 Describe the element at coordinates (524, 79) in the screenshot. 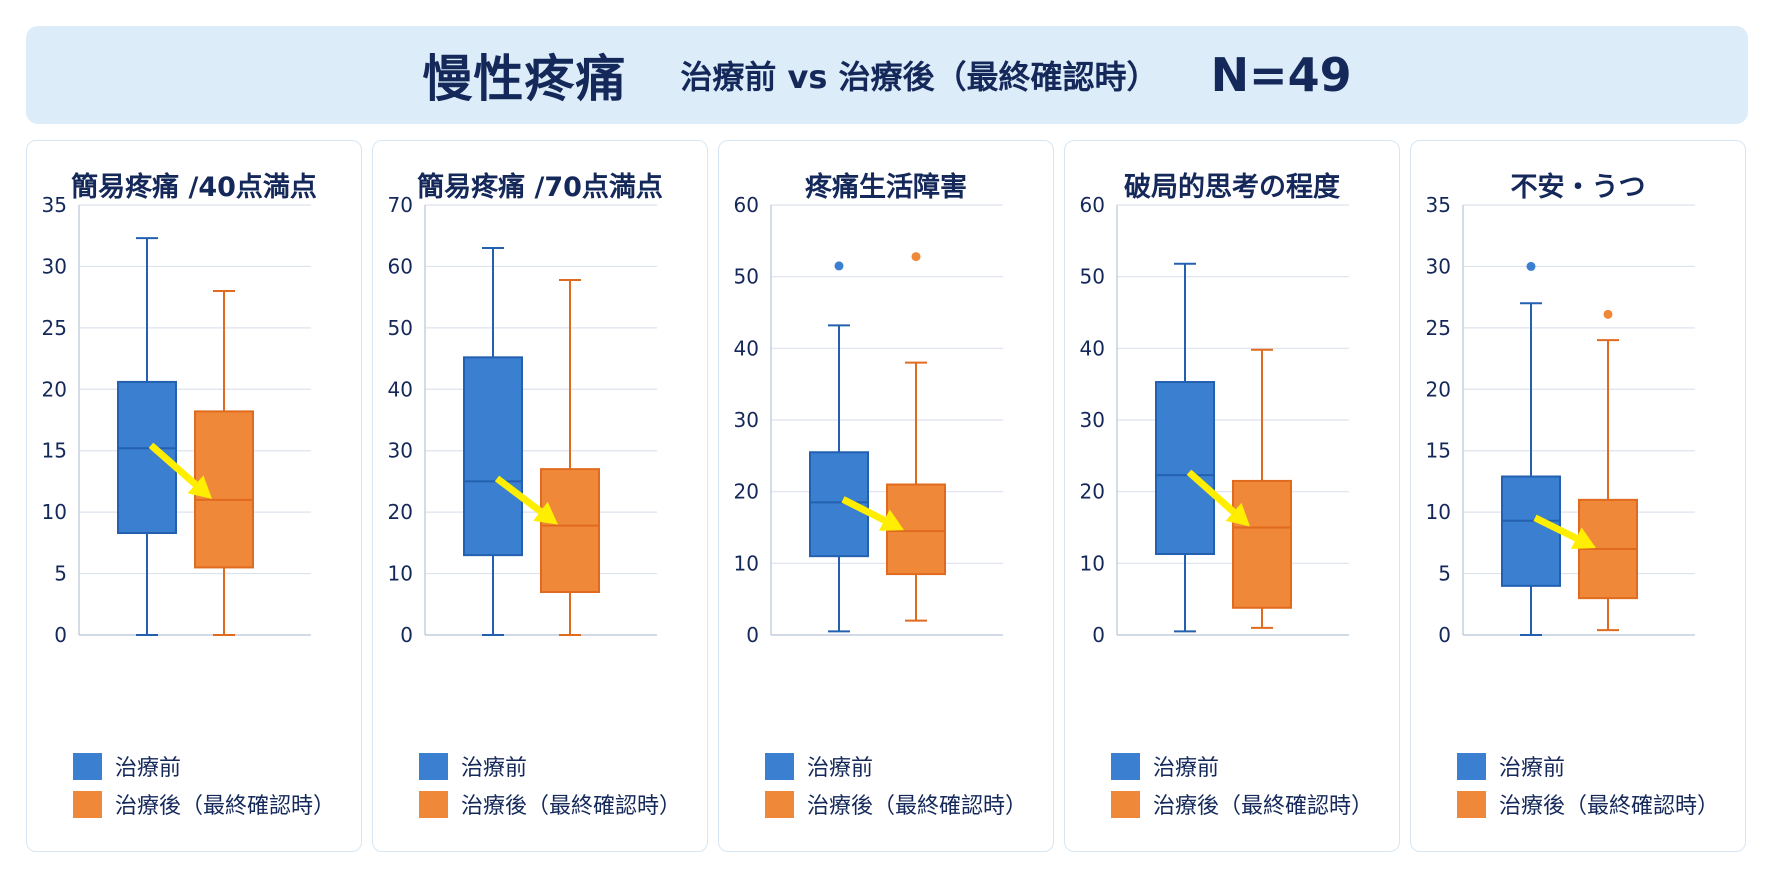

I see `page-title: 慢性疼痛` at that location.